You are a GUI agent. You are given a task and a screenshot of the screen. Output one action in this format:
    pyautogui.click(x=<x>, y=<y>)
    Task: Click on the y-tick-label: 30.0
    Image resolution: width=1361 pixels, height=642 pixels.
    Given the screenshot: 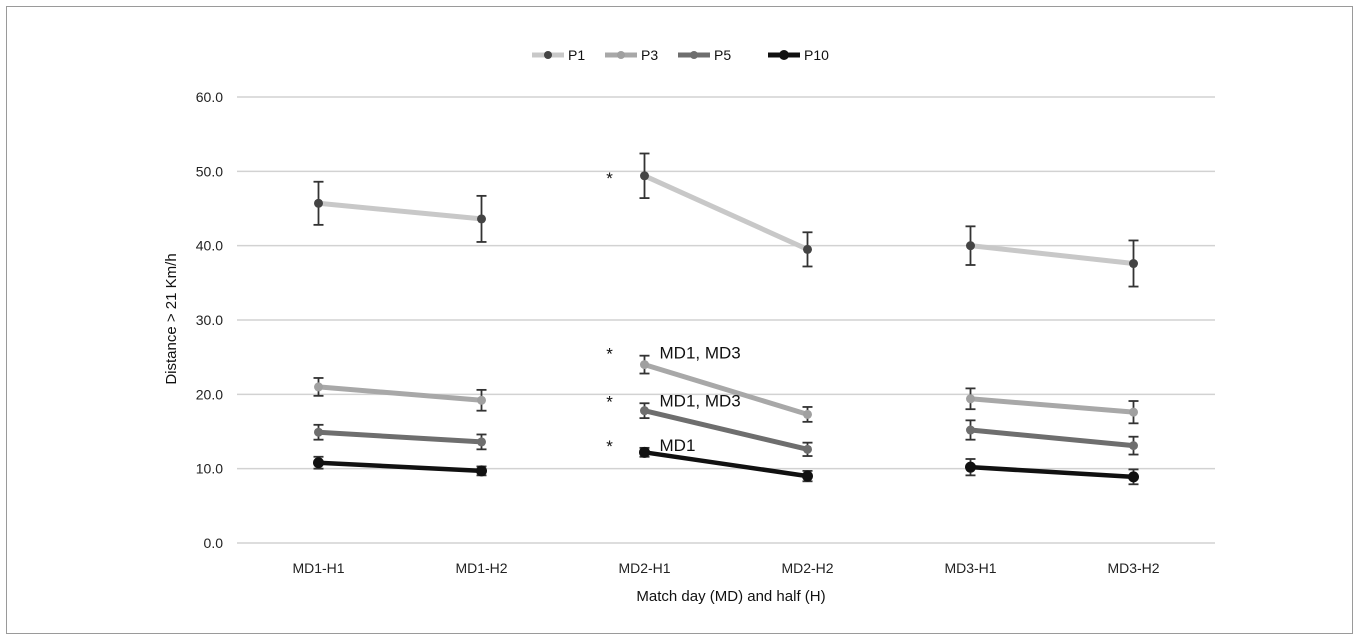 What is the action you would take?
    pyautogui.click(x=209, y=320)
    